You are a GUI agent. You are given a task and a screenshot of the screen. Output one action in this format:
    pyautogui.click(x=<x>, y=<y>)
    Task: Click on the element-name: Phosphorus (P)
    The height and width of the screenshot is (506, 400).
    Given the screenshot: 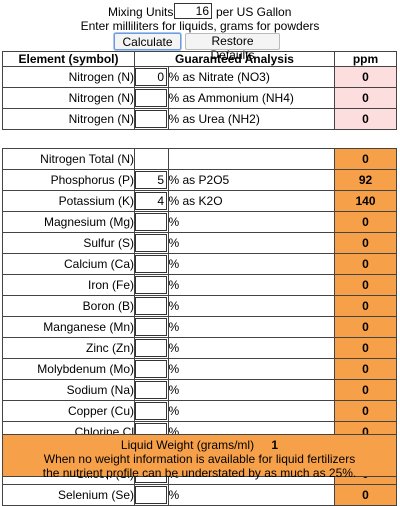 What is the action you would take?
    pyautogui.click(x=68, y=180)
    